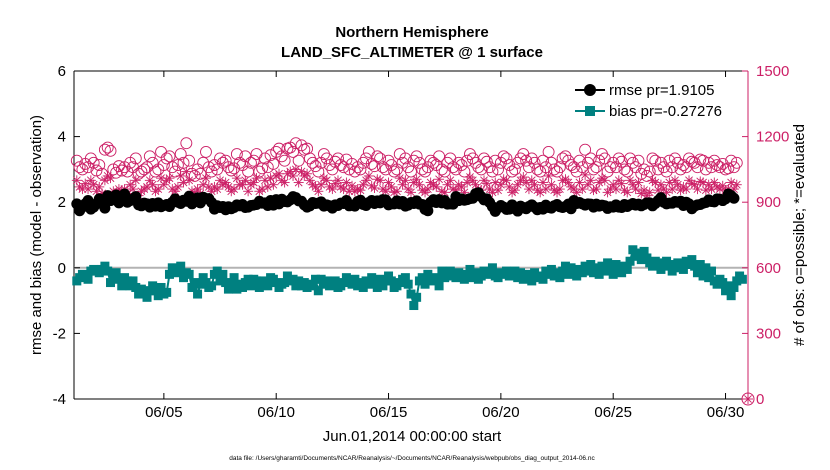  What do you see at coordinates (412, 436) in the screenshot?
I see `x-axis-label: Jun.01,2014 00:00:00 start` at bounding box center [412, 436].